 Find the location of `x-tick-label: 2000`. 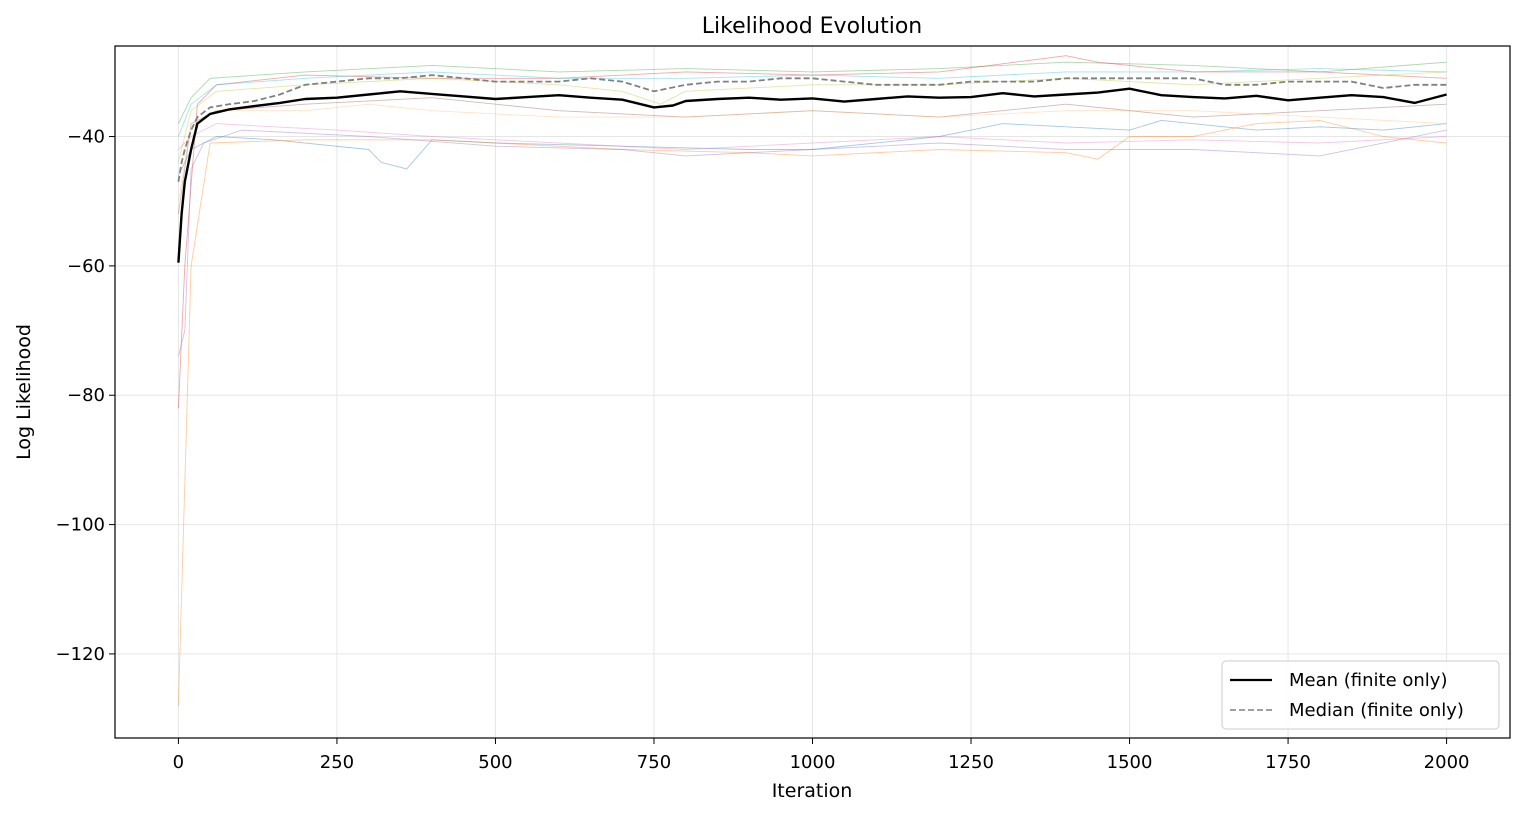

x-tick-label: 2000 is located at coordinates (1447, 762).